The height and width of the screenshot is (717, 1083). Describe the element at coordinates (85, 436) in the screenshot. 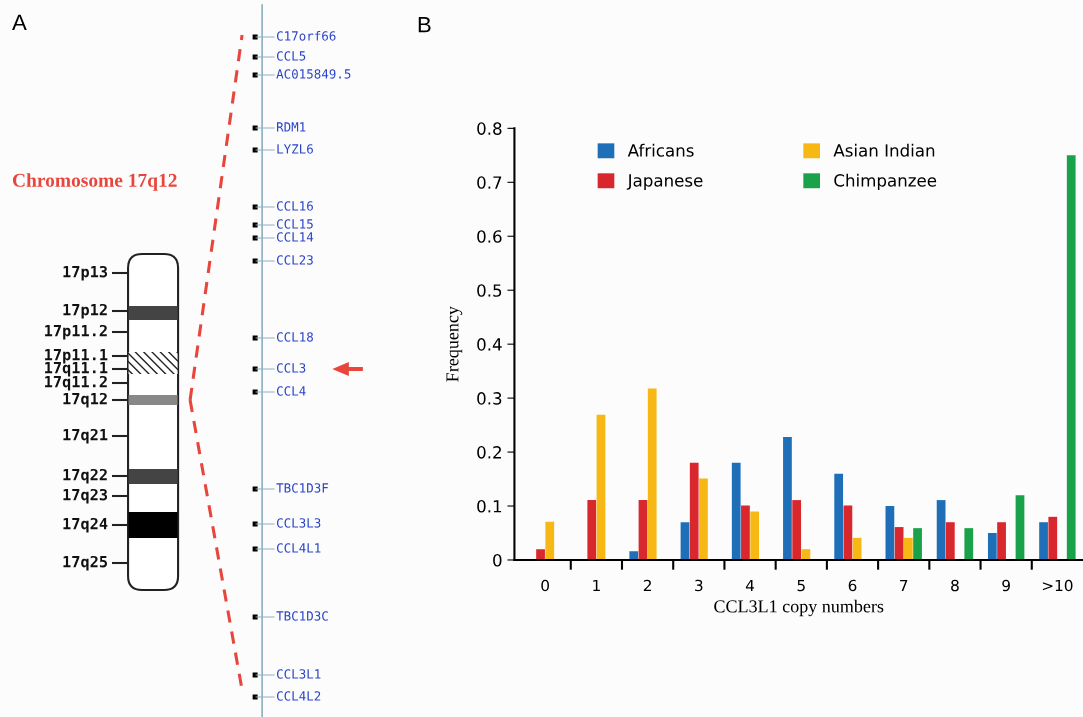

I see `text: 17q21` at that location.